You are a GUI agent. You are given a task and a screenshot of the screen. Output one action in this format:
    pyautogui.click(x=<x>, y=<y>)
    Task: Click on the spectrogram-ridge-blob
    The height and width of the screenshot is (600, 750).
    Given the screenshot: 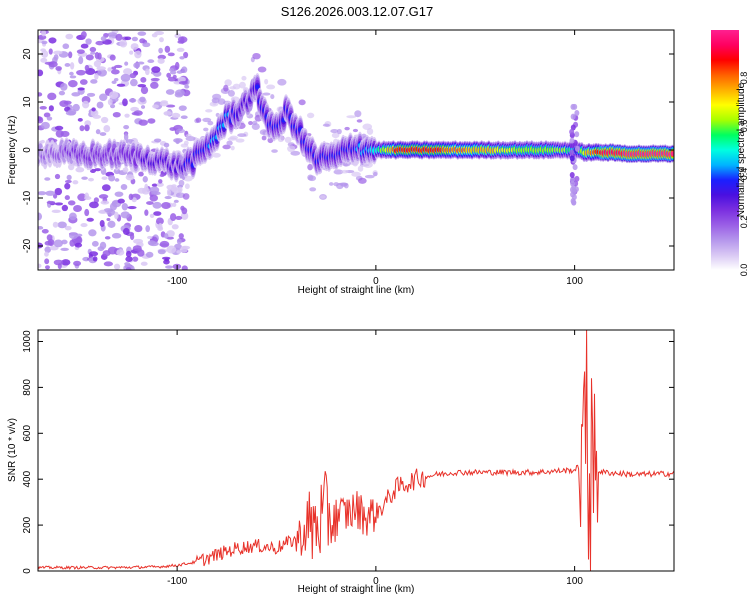 What is the action you would take?
    pyautogui.click(x=257, y=87)
    